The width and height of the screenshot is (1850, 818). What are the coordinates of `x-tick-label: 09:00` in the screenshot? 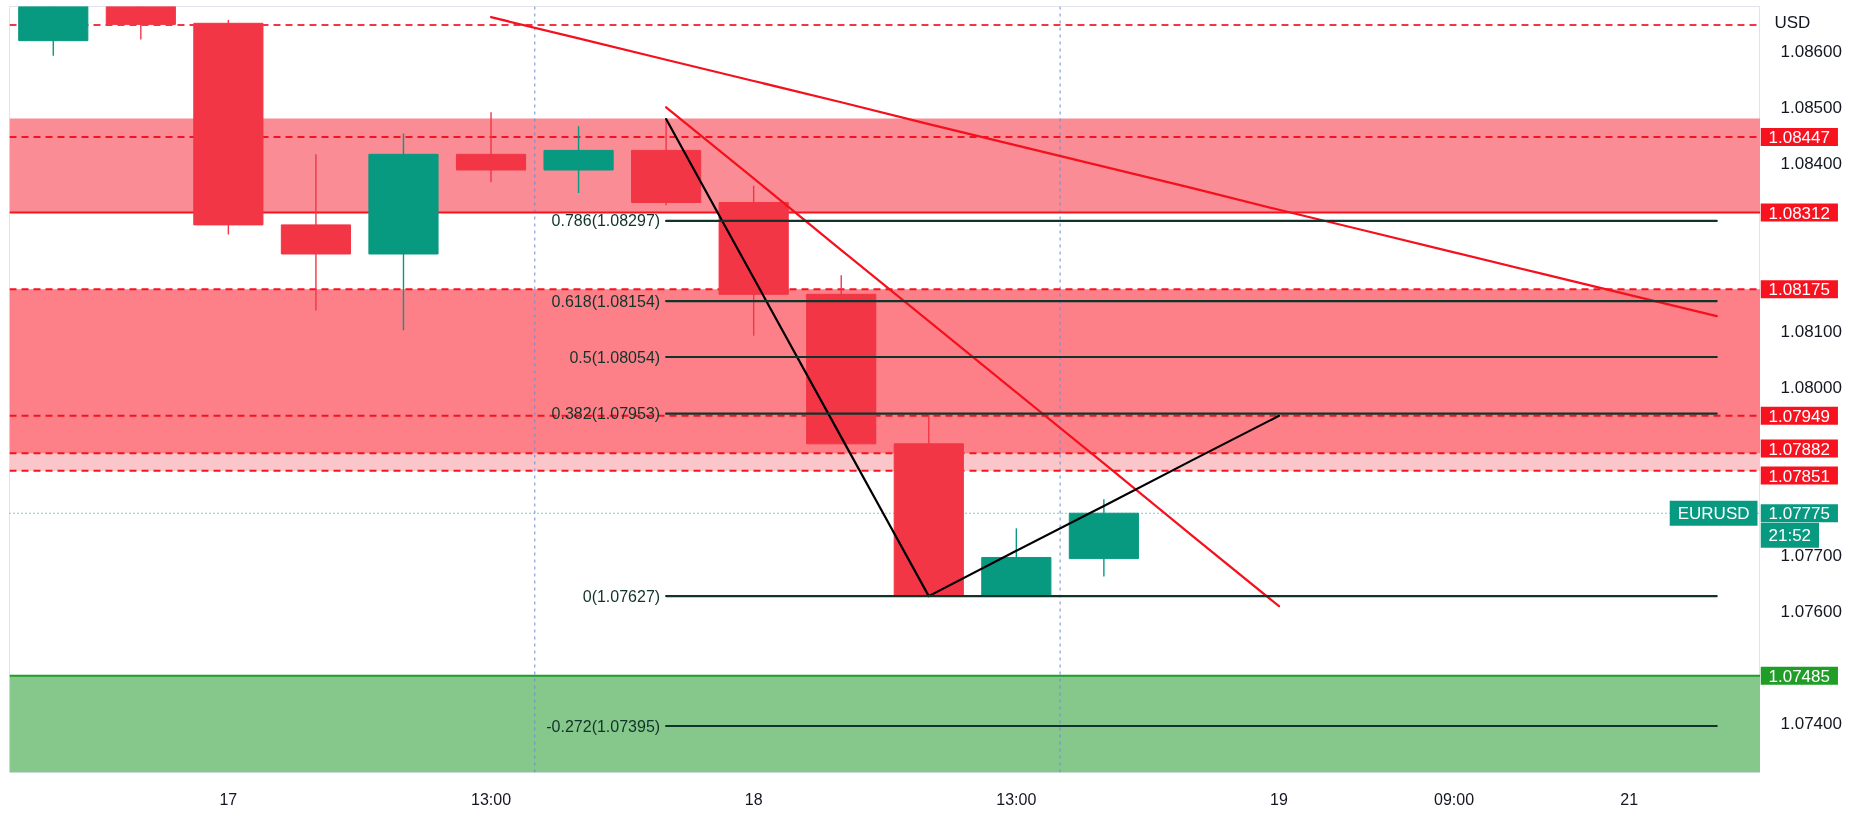 It's located at (1454, 799).